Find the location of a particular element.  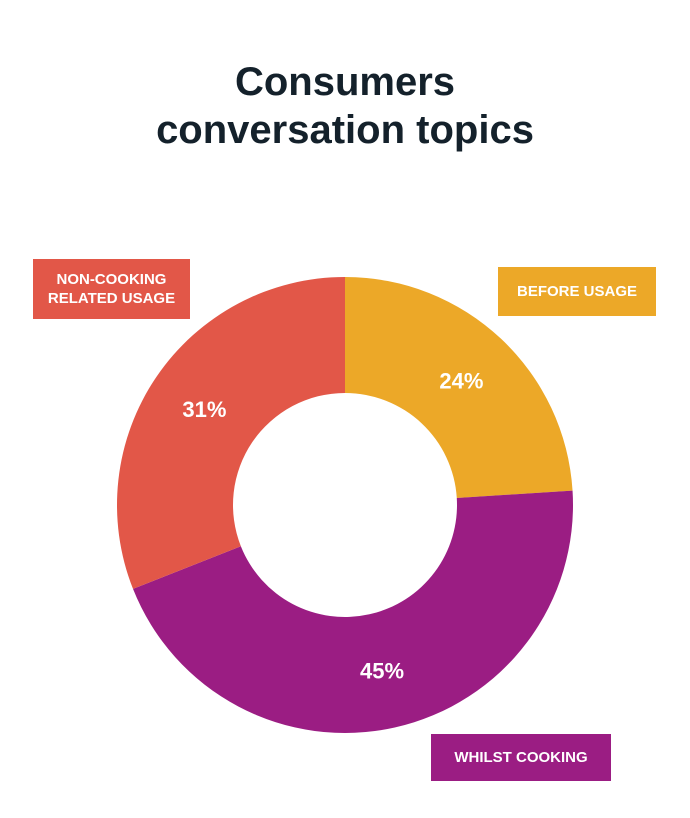

legend-whilst-cooking-label: WHILST COOKING is located at coordinates (521, 757).